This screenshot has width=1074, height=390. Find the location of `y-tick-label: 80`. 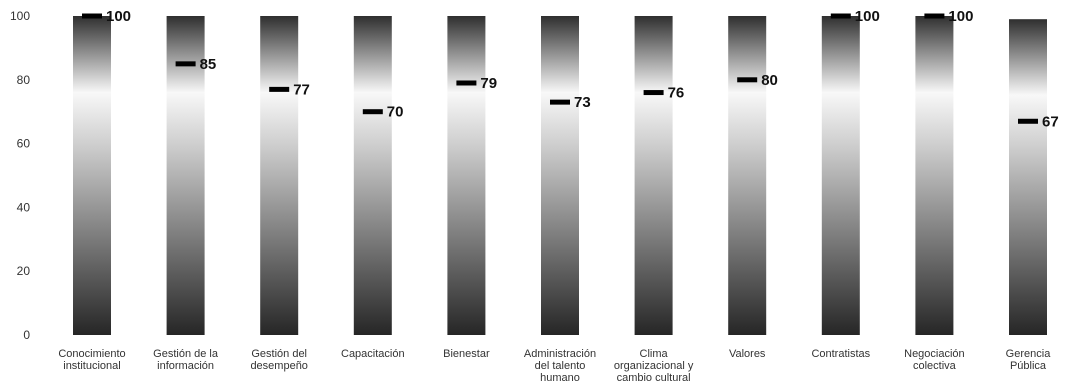

y-tick-label: 80 is located at coordinates (24, 80).